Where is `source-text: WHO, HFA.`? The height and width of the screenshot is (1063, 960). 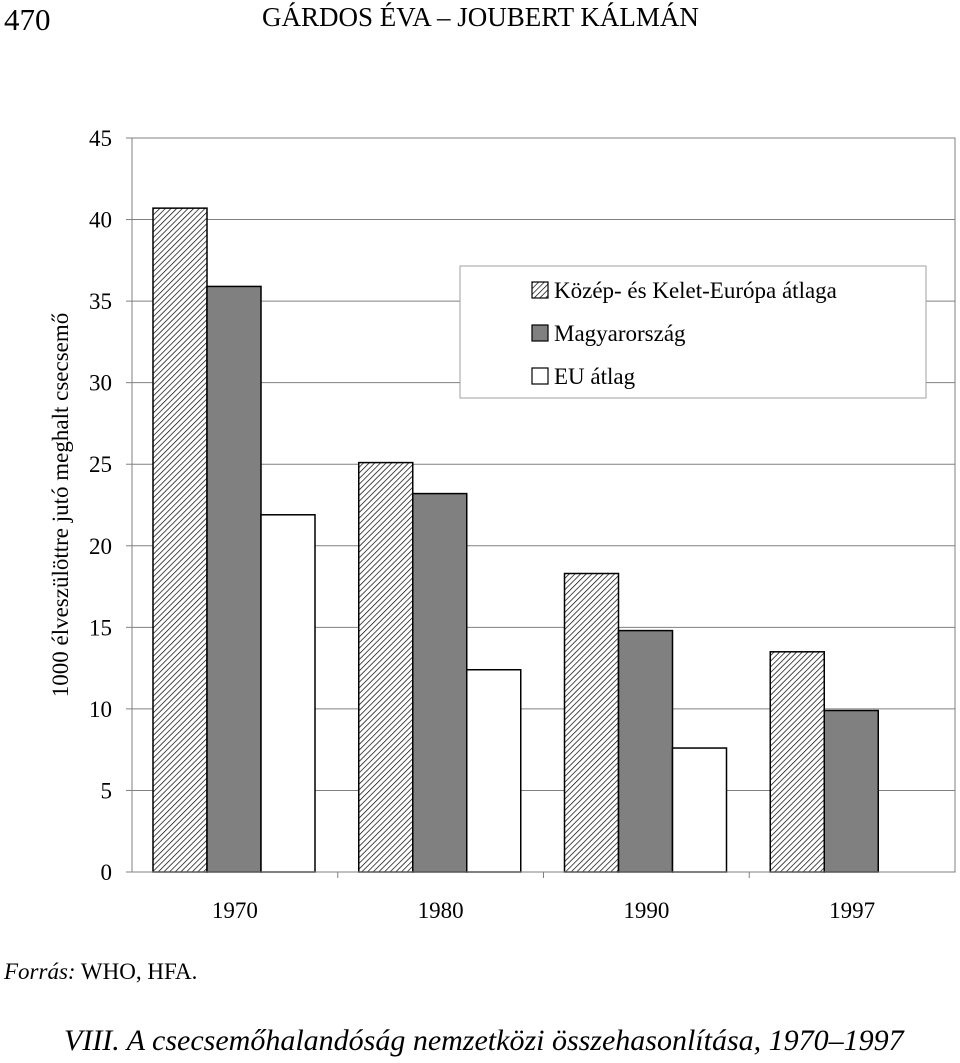 source-text: WHO, HFA. is located at coordinates (139, 971).